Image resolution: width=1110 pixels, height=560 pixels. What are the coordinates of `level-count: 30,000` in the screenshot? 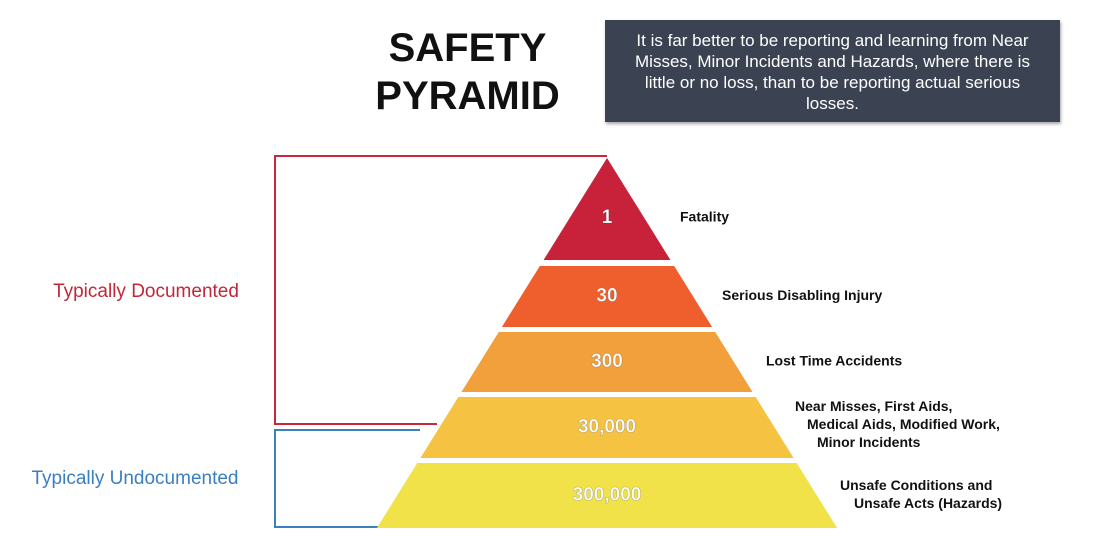 It's located at (607, 427).